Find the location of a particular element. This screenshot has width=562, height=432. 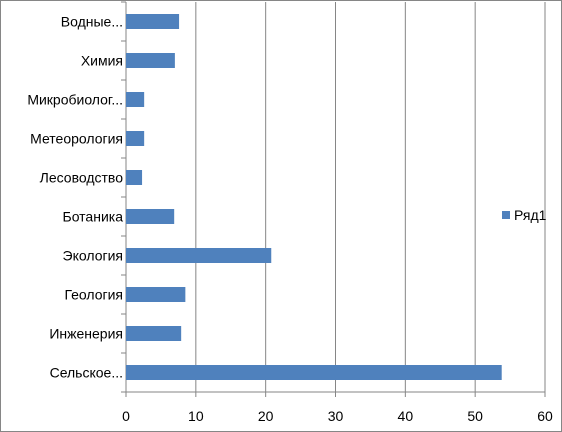

x-tick-label-20: 20 is located at coordinates (266, 416).